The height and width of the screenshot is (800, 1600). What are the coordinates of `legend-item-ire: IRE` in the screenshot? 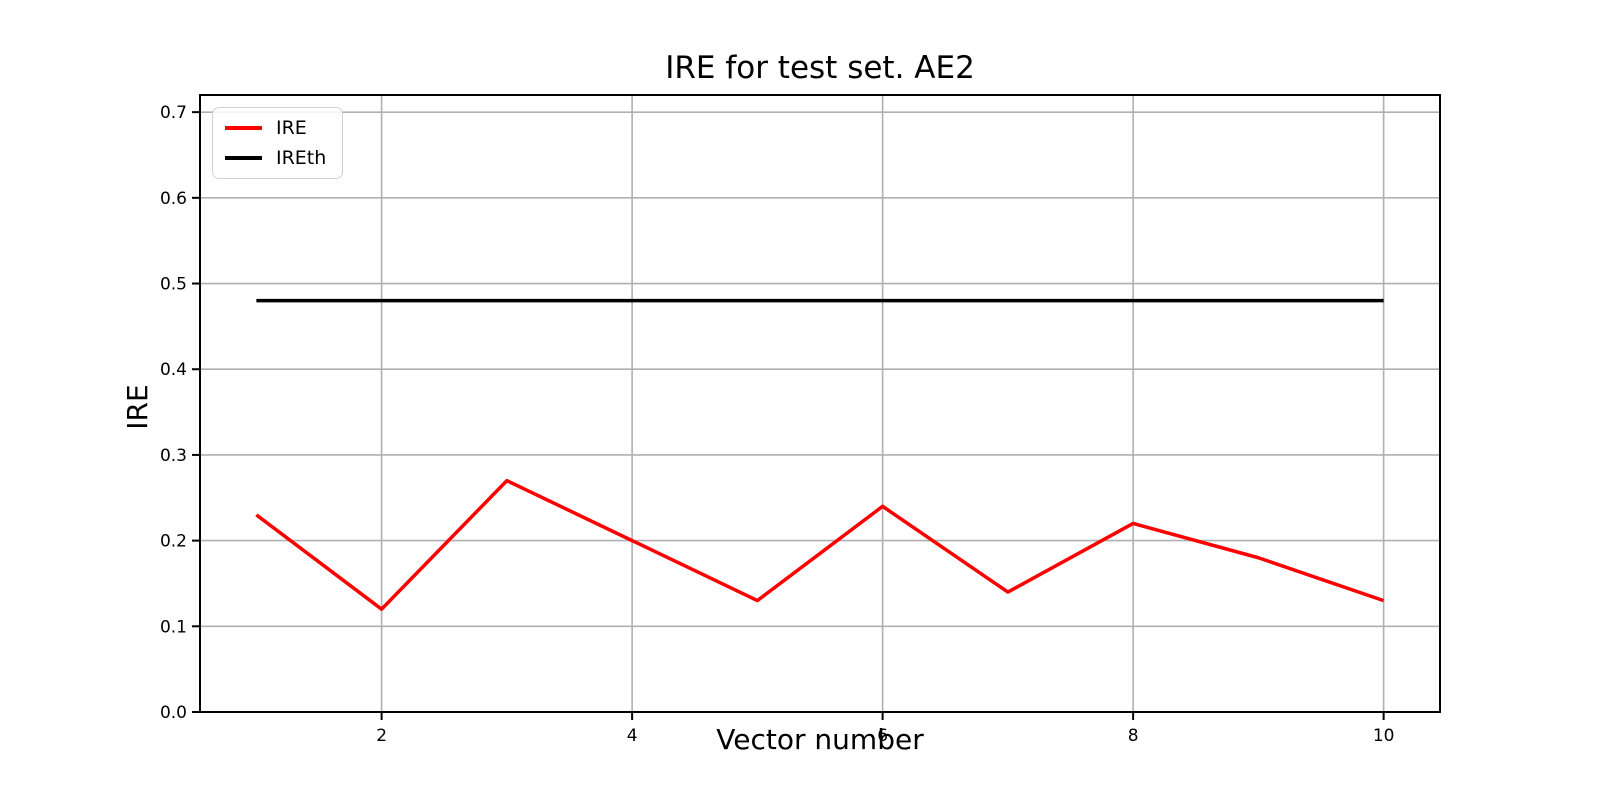 It's located at (275, 128).